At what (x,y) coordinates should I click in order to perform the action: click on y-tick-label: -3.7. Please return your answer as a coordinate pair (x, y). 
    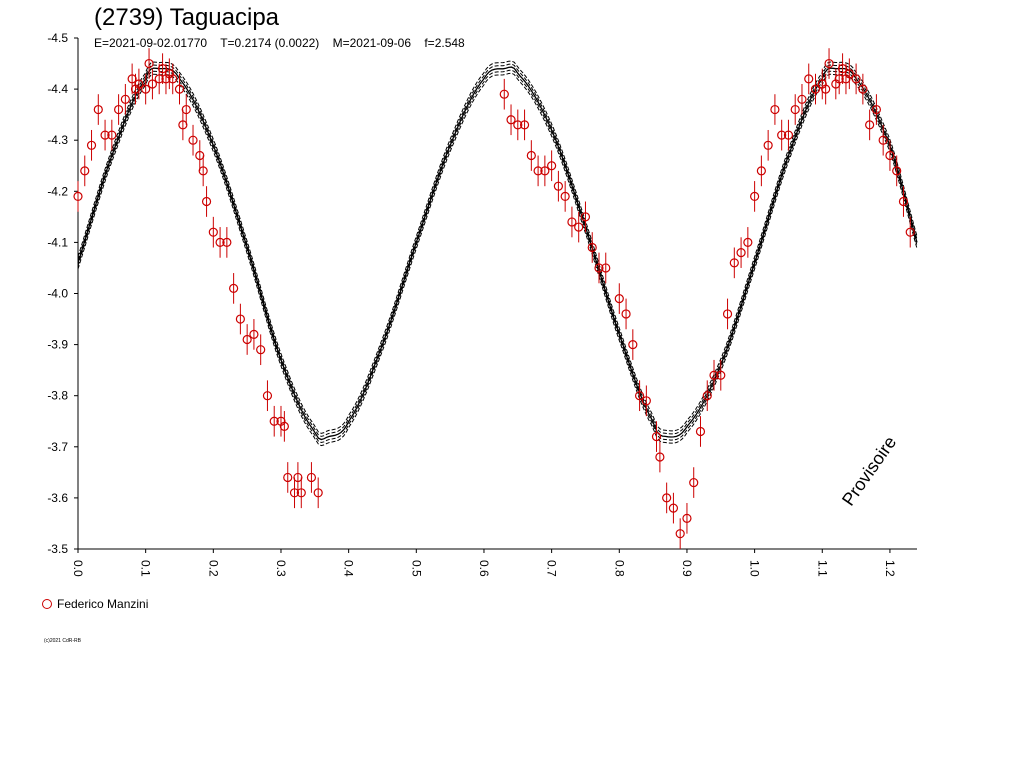
    Looking at the image, I should click on (57, 447).